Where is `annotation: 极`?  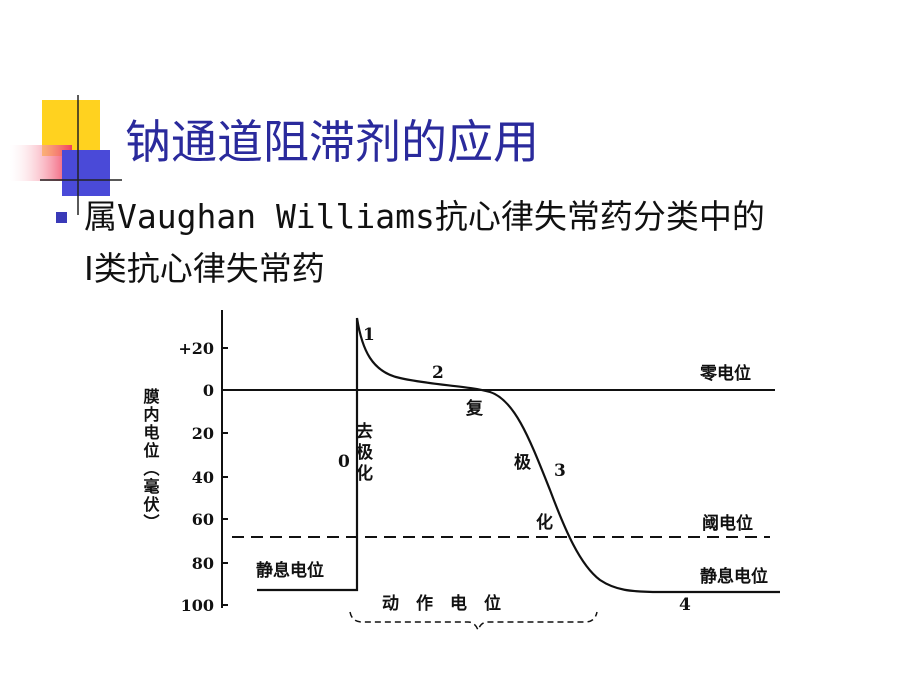
annotation: 极 is located at coordinates (522, 463).